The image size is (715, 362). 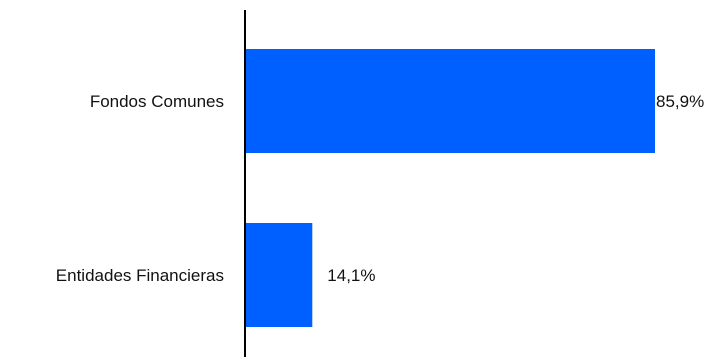 What do you see at coordinates (680, 101) in the screenshot?
I see `value-label-fondos-comunes: 85,9%` at bounding box center [680, 101].